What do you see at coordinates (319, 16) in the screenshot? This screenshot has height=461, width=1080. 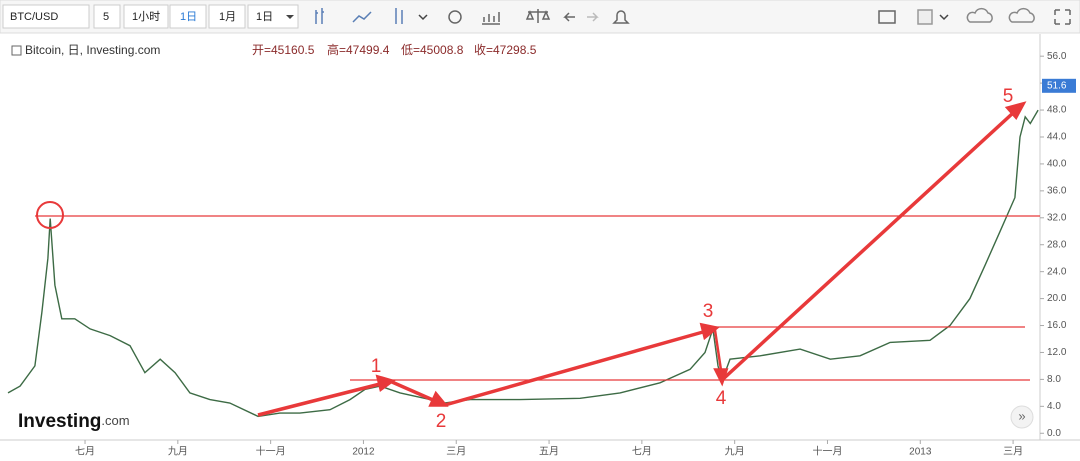 I see `candle-icon` at bounding box center [319, 16].